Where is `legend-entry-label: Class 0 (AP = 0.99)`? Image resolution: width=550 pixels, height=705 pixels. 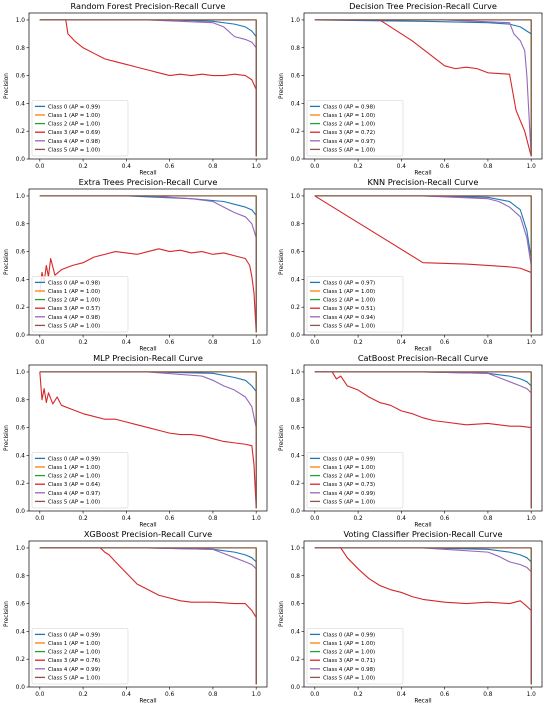
legend-entry-label: Class 0 (AP = 0.99) is located at coordinates (74, 635).